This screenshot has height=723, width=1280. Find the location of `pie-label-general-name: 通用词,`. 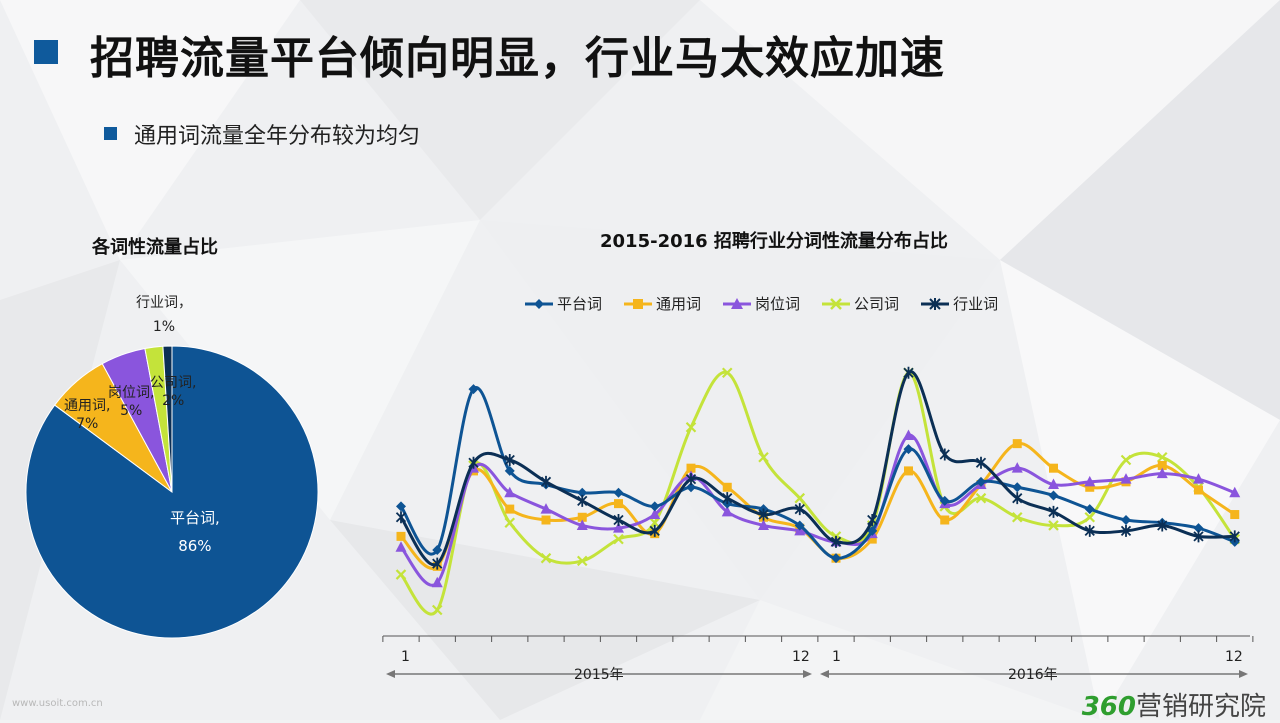

pie-label-general-name: 通用词, is located at coordinates (87, 406).